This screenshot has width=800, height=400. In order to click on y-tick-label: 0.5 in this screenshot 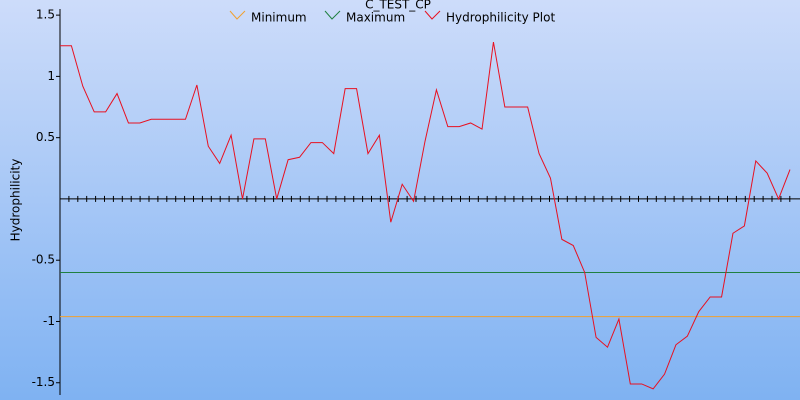, I will do `click(45, 137)`.